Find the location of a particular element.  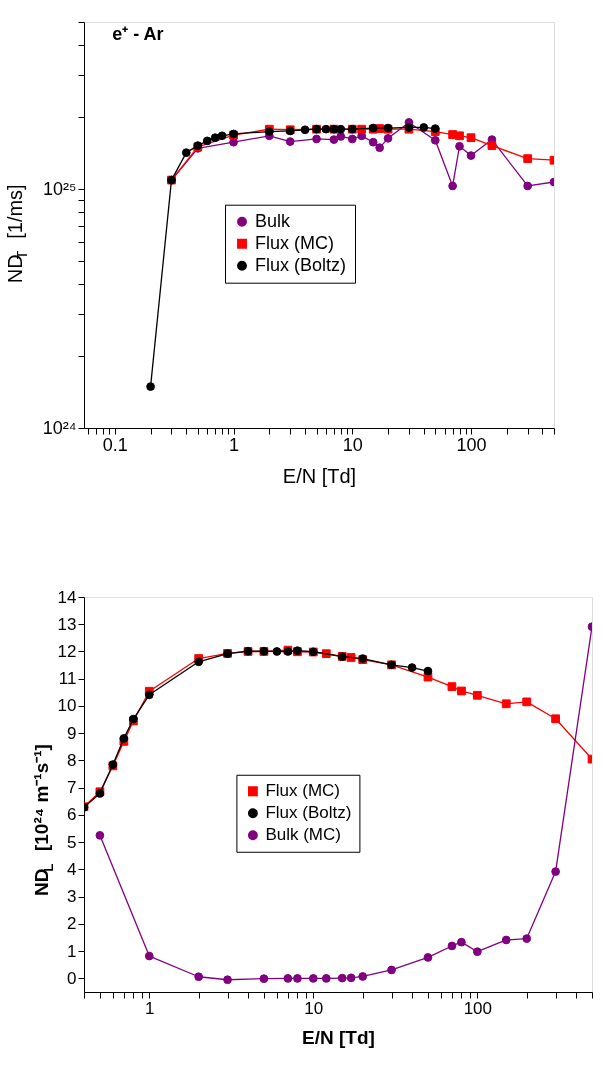

y-tick-label: 10²⁵ is located at coordinates (60, 188).